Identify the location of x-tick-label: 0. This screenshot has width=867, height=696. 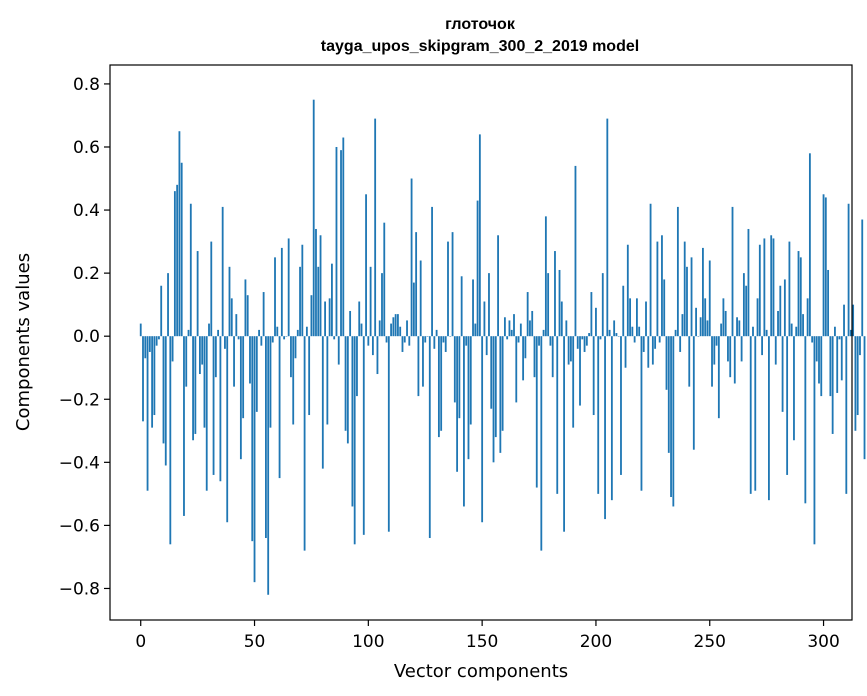
(140, 642).